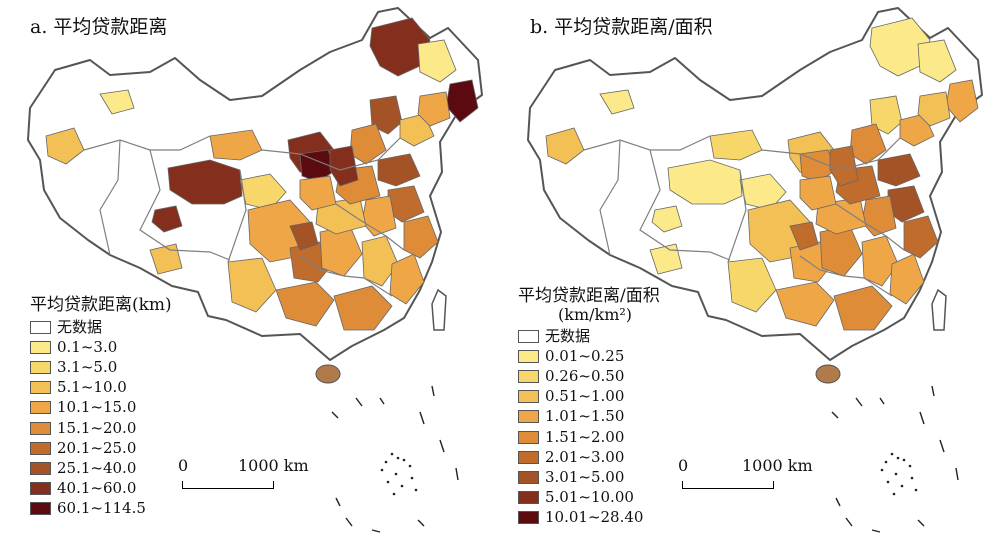 Image resolution: width=1000 pixels, height=537 pixels. Describe the element at coordinates (744, 216) in the screenshot. I see `province-boundaries` at that location.